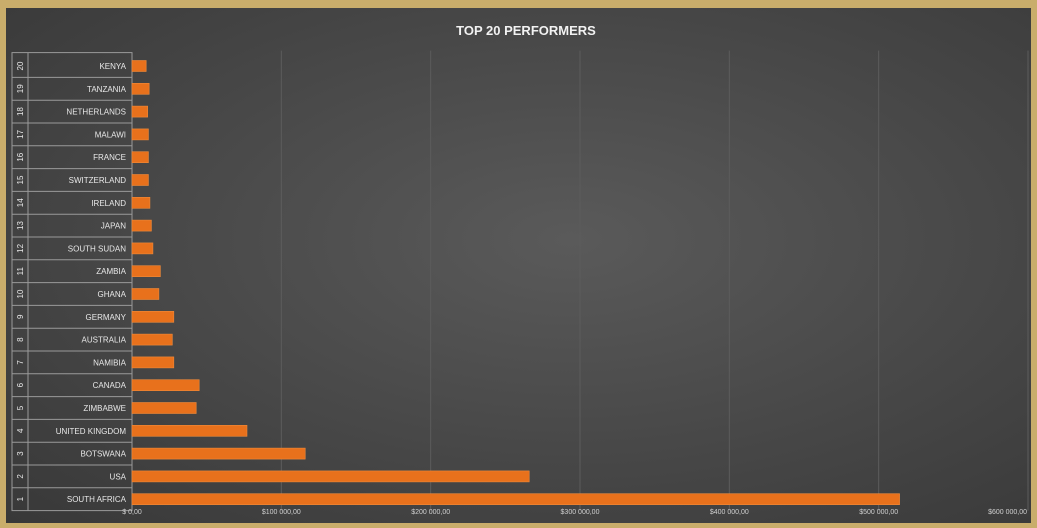  I want to click on bar-malawi, so click(140, 134).